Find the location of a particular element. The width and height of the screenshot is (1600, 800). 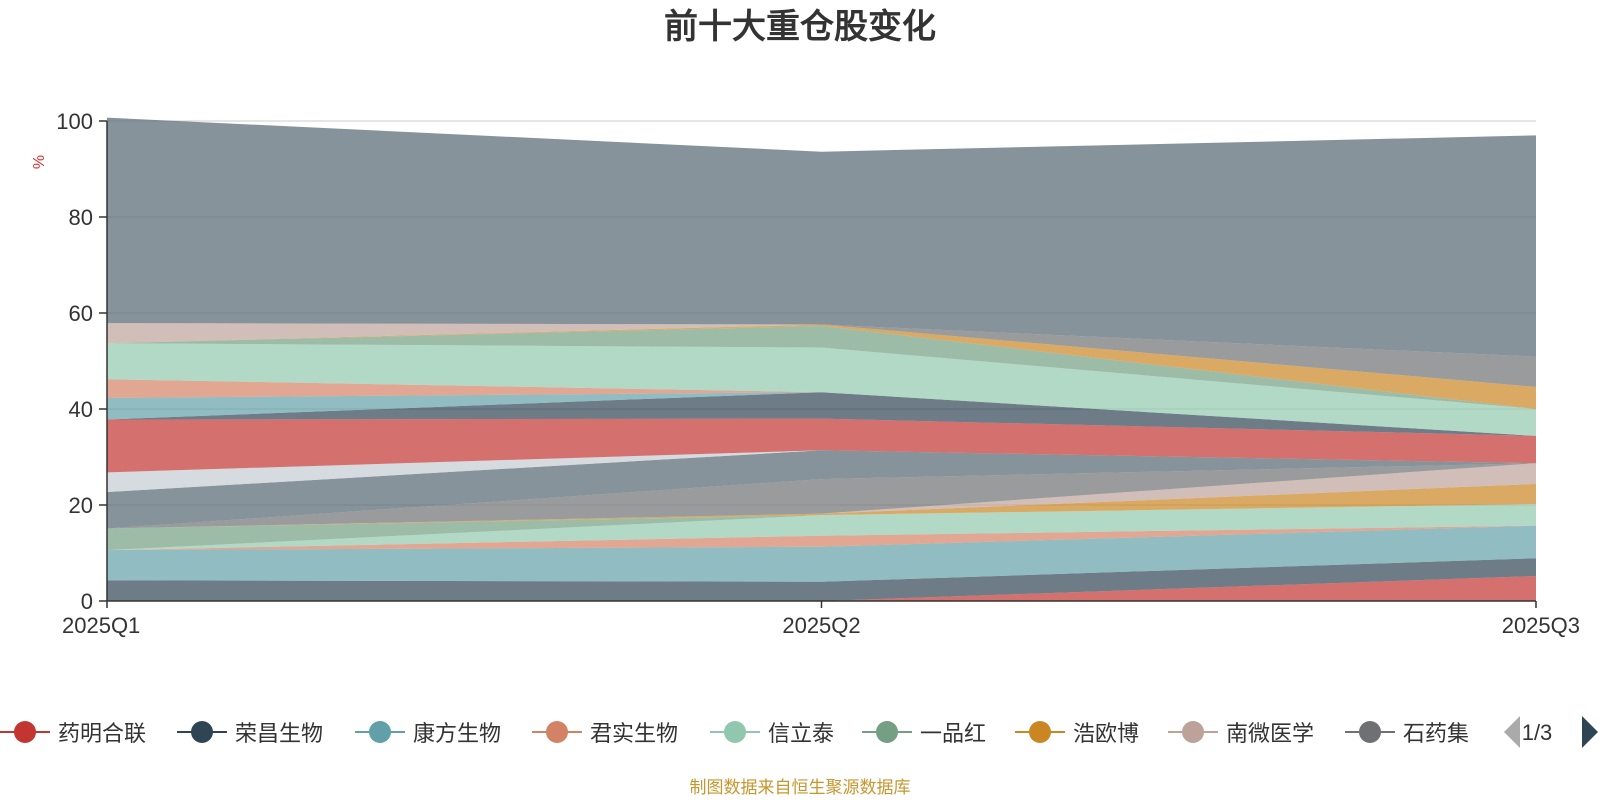

legend: 药明合联 荣昌生物 康方生物 君实生物 信立泰 一品红 浩欧博 南微医学 石药集 is located at coordinates (800, 732).